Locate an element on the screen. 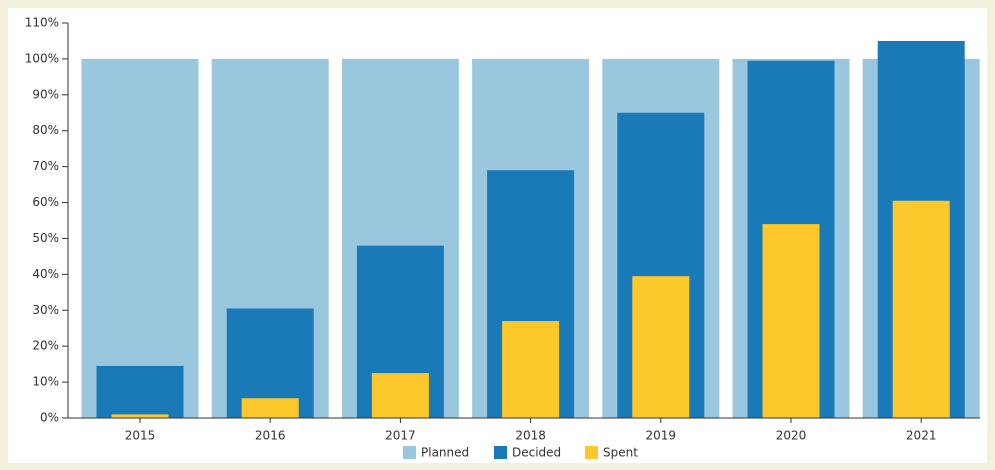 The image size is (995, 470). x-tick-label: 2020 is located at coordinates (791, 436).